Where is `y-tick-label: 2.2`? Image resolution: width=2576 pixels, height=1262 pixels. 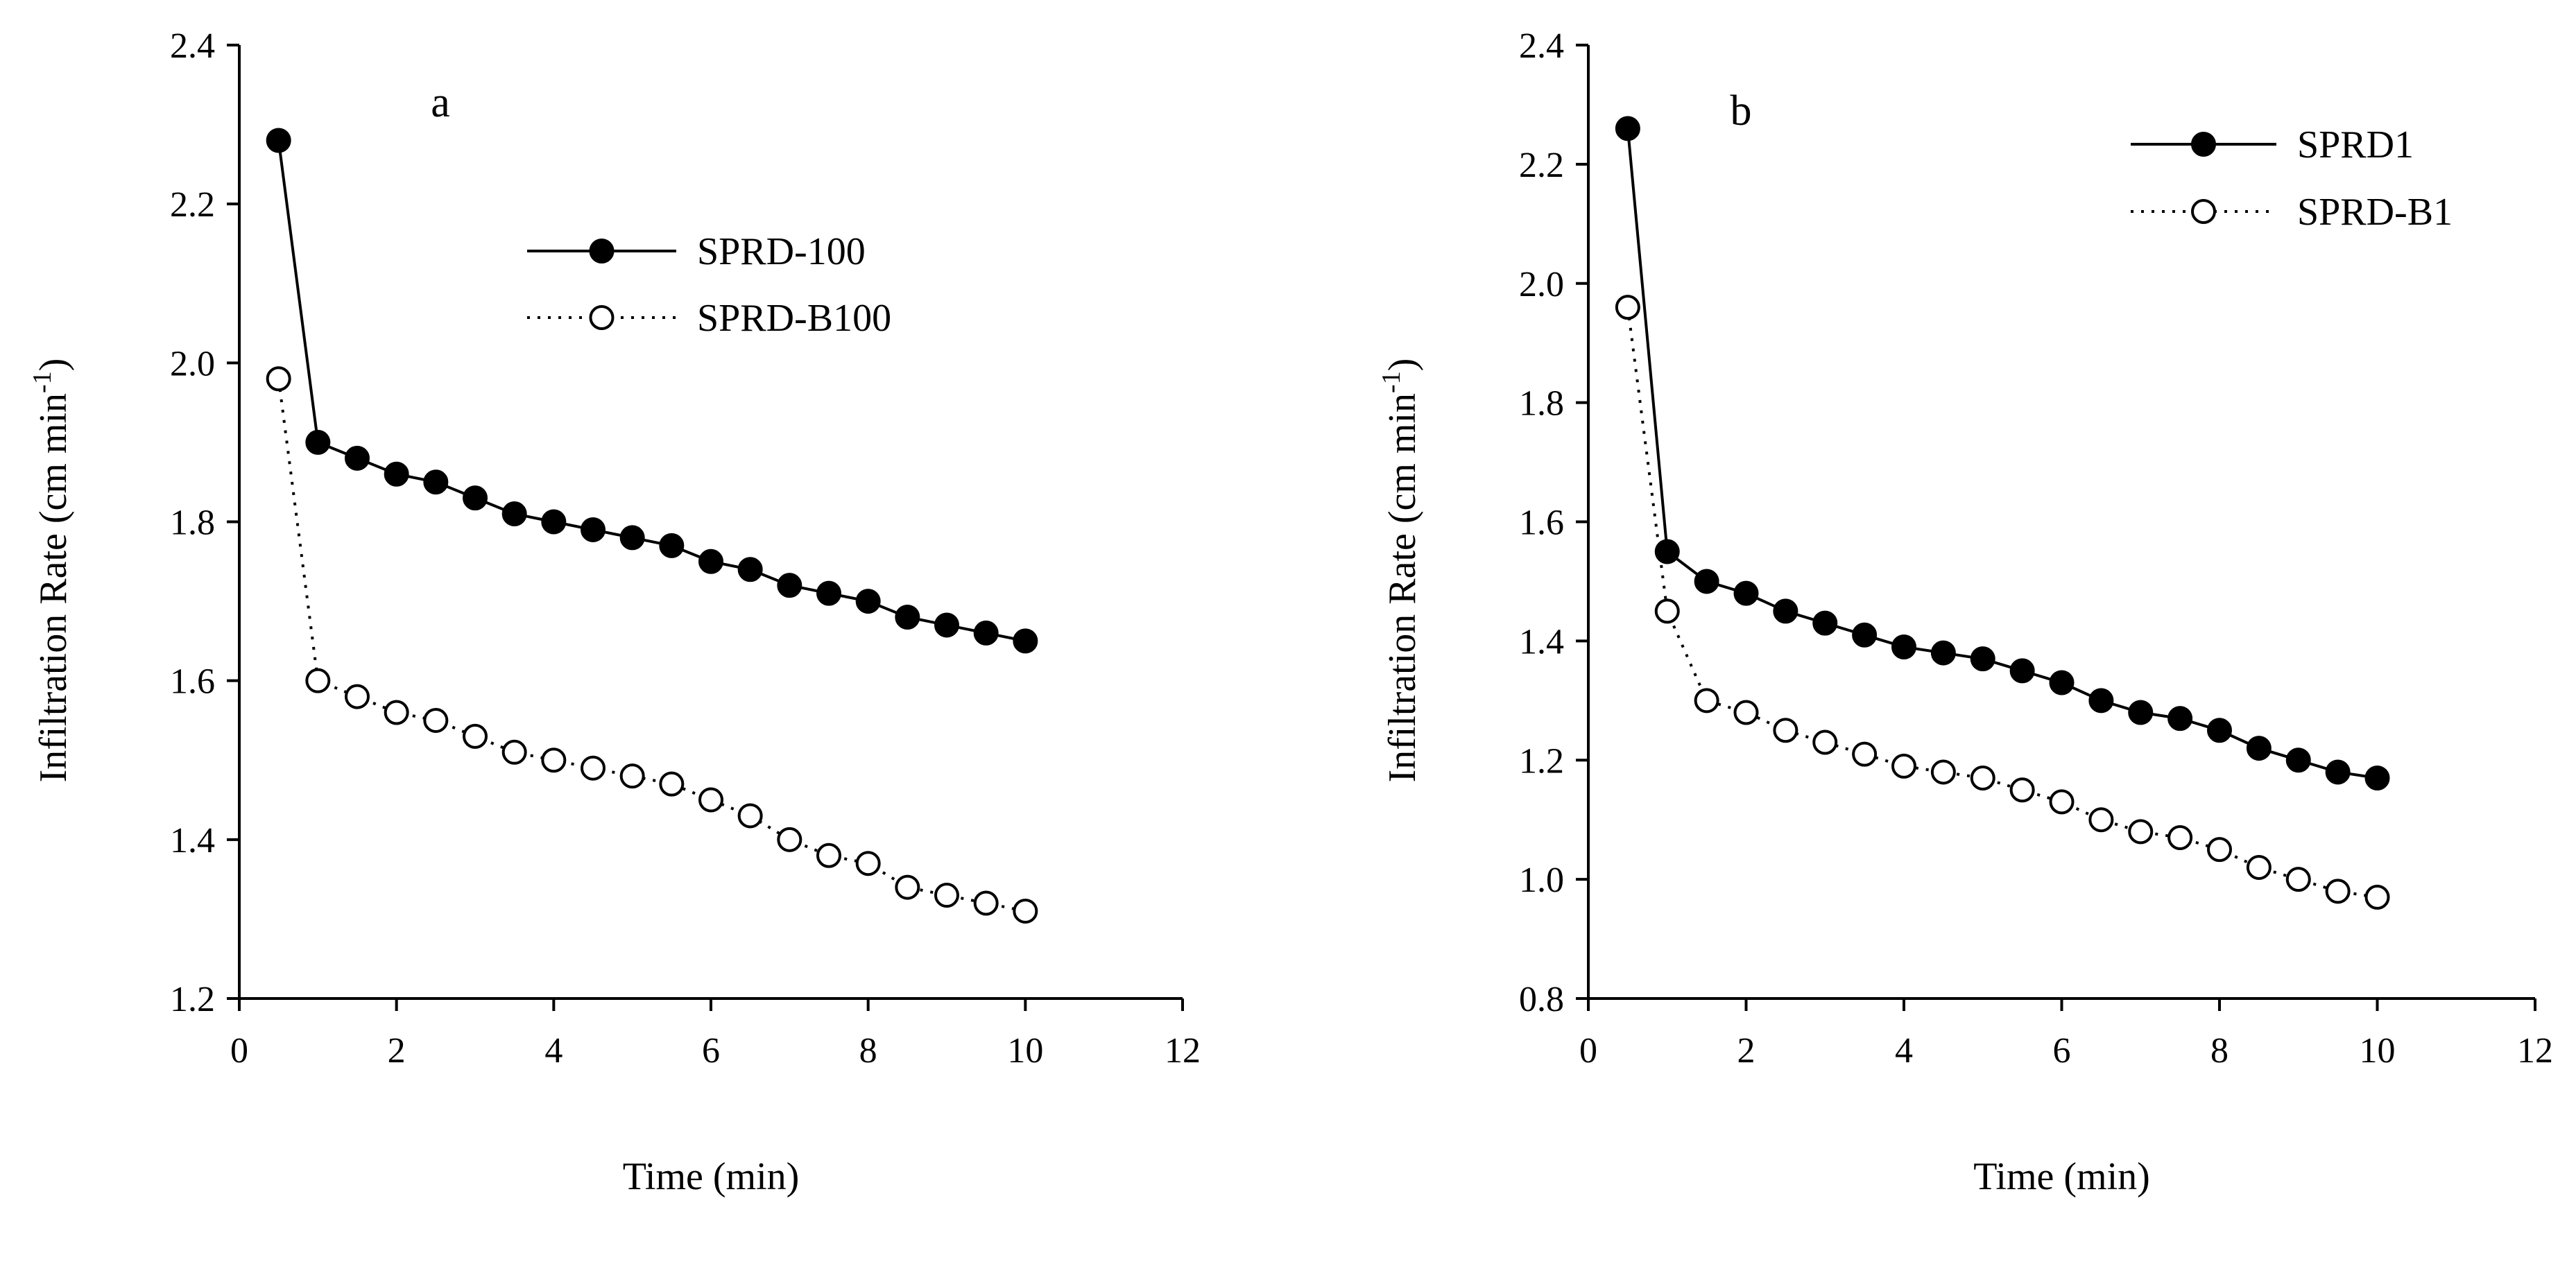 y-tick-label: 2.2 is located at coordinates (1541, 165).